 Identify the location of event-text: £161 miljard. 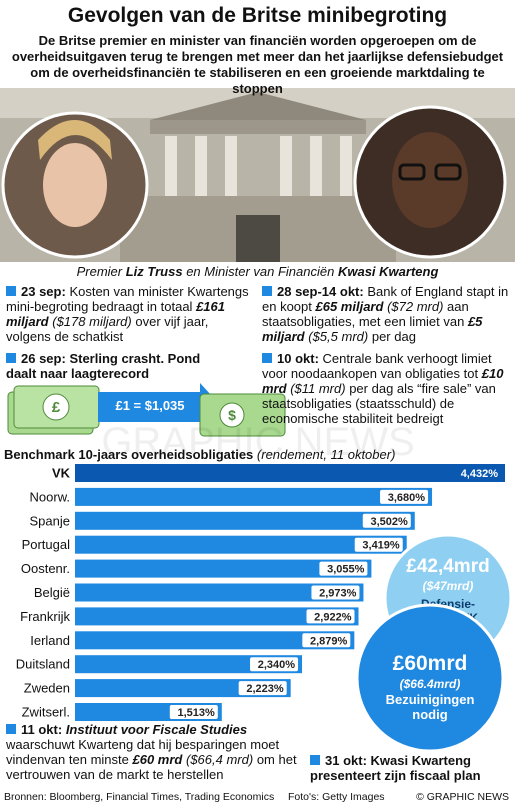
(115, 314).